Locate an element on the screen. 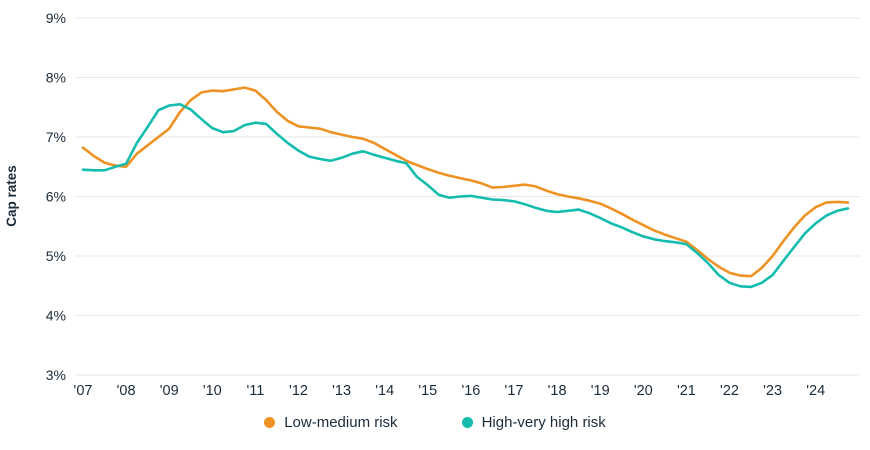 This screenshot has width=870, height=450. x-tick-label: '07 is located at coordinates (83, 391).